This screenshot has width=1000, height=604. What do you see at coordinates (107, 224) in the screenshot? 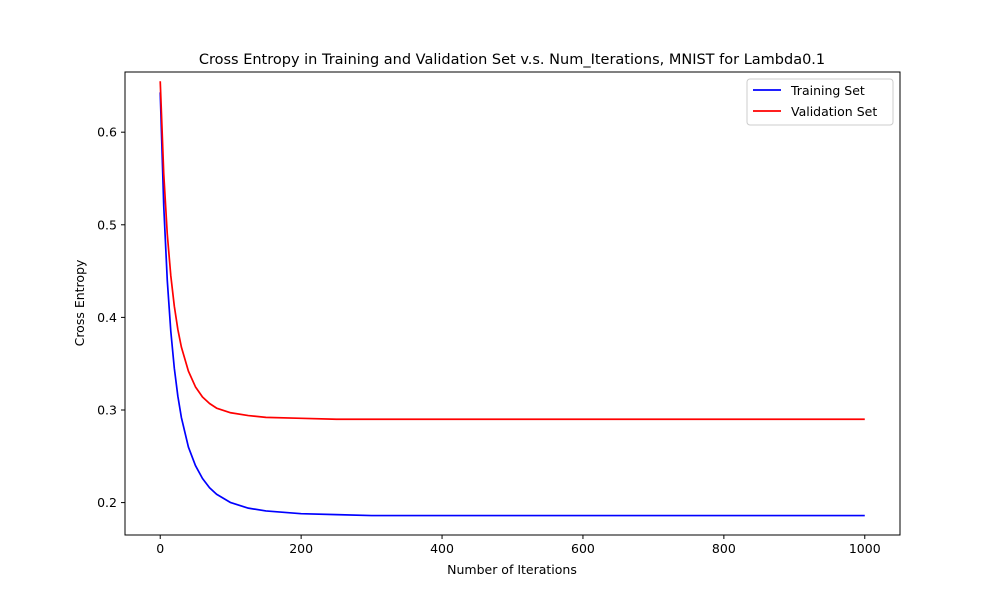
I see `y-tick-label: 0.5` at bounding box center [107, 224].